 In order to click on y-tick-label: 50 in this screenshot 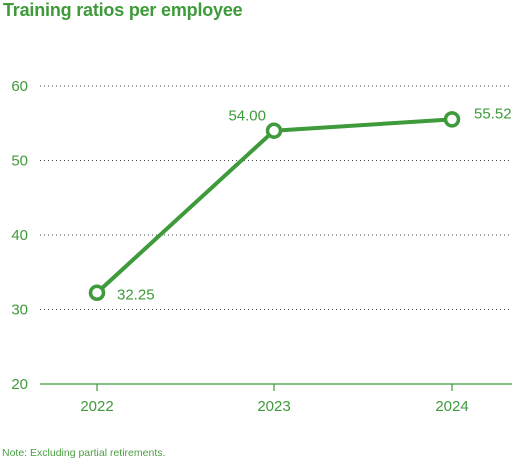, I will do `click(19, 161)`.